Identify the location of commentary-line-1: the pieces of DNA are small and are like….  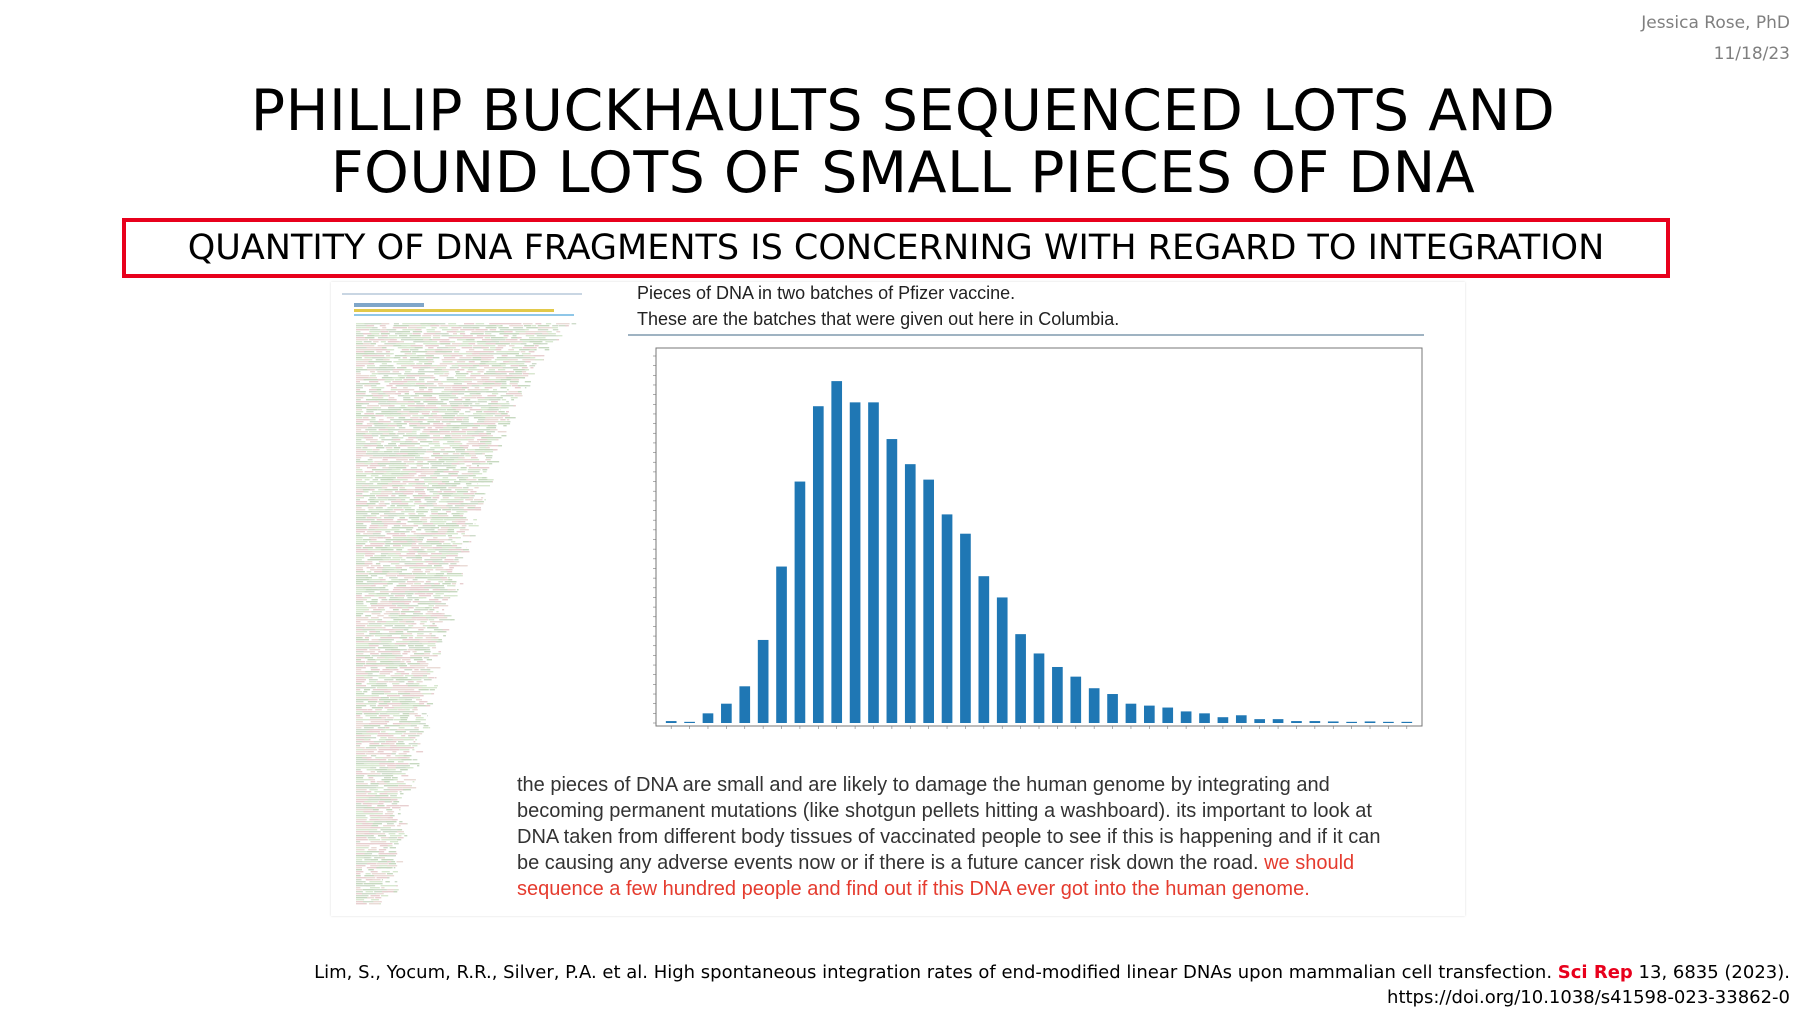
(923, 785).